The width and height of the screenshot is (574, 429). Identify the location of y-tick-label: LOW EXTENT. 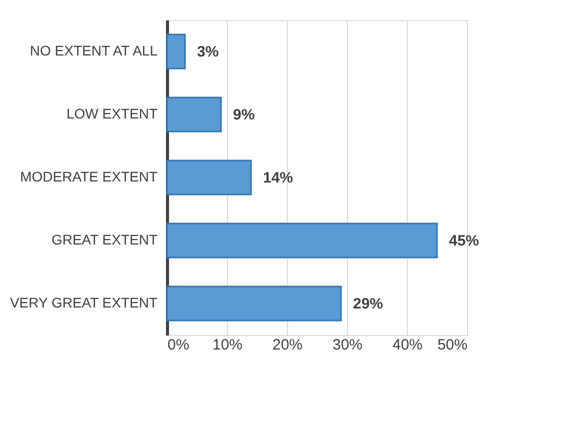
(112, 114).